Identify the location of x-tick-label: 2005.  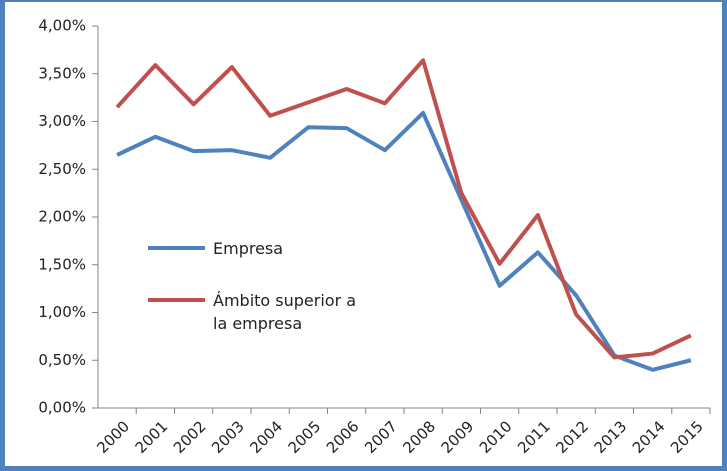
(305, 437).